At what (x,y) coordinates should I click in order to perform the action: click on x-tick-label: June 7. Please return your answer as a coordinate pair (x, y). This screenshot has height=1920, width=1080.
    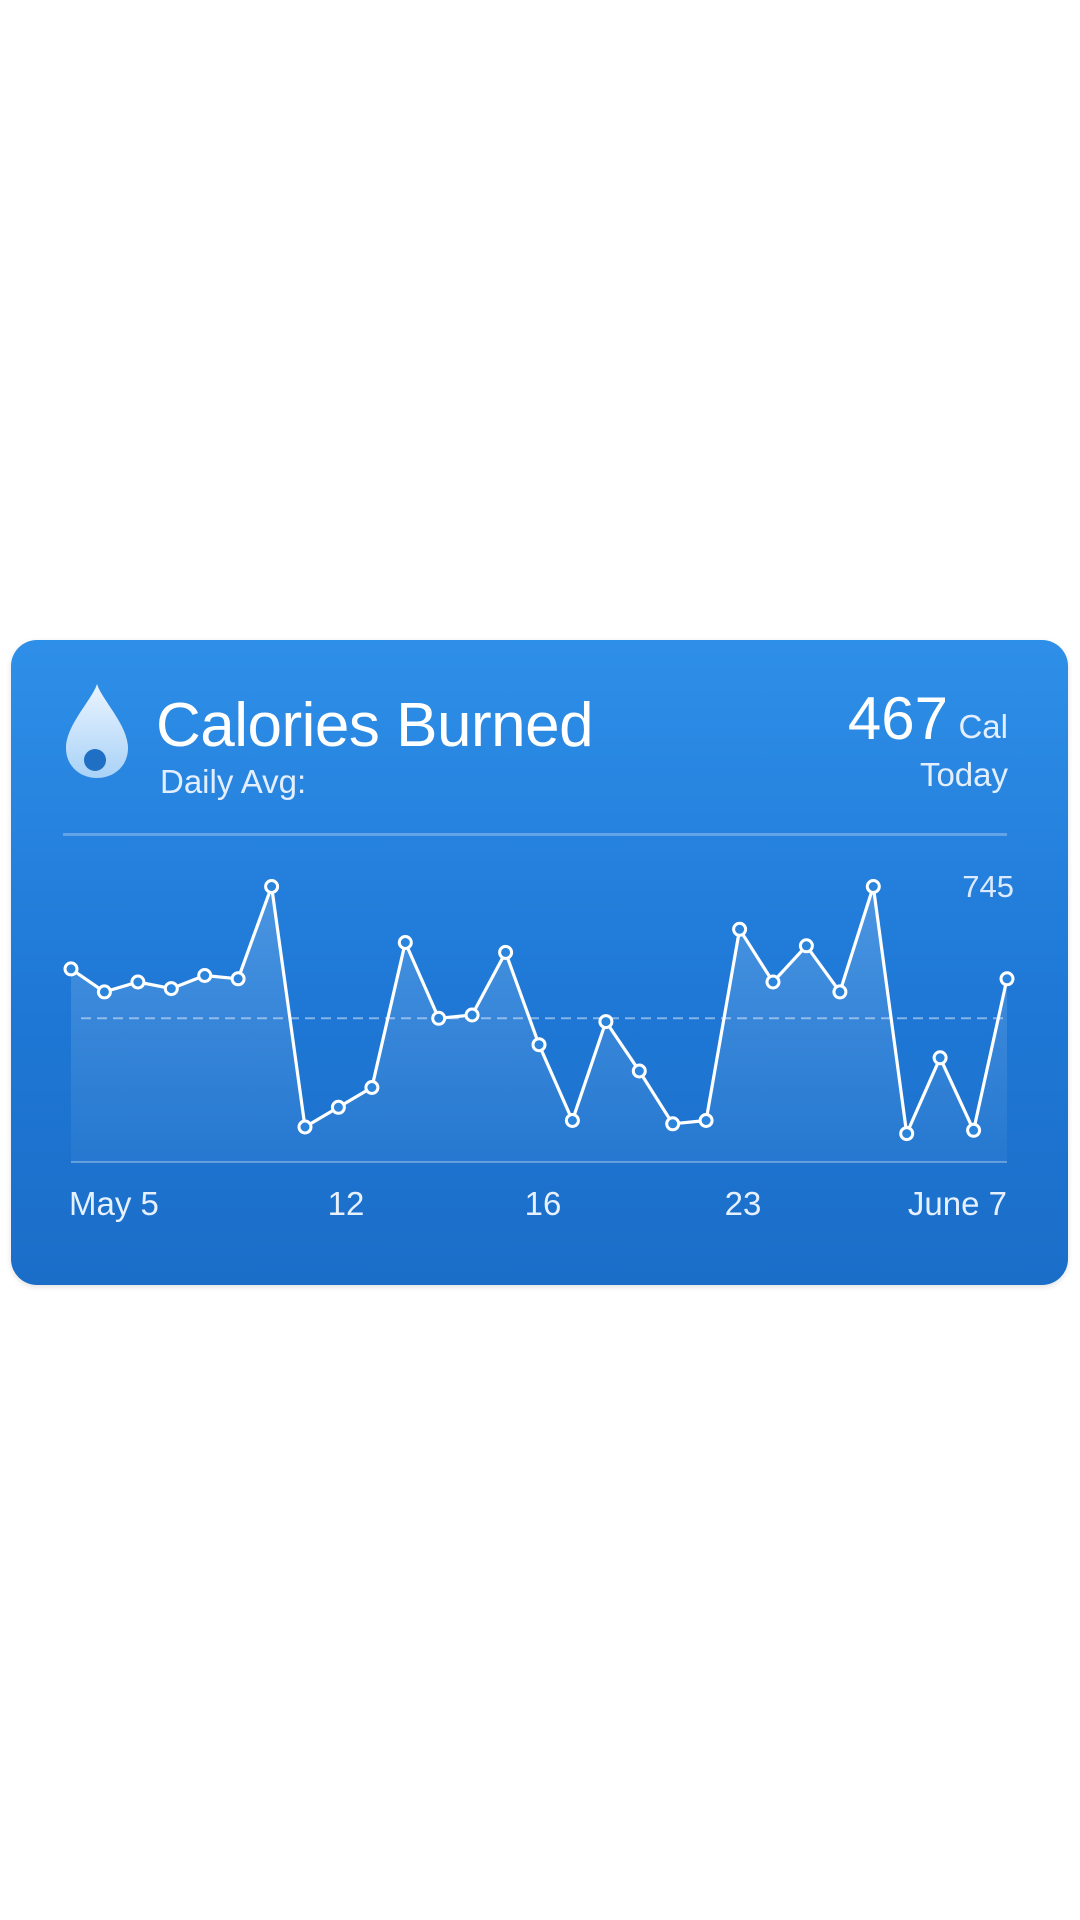
    Looking at the image, I should click on (957, 1203).